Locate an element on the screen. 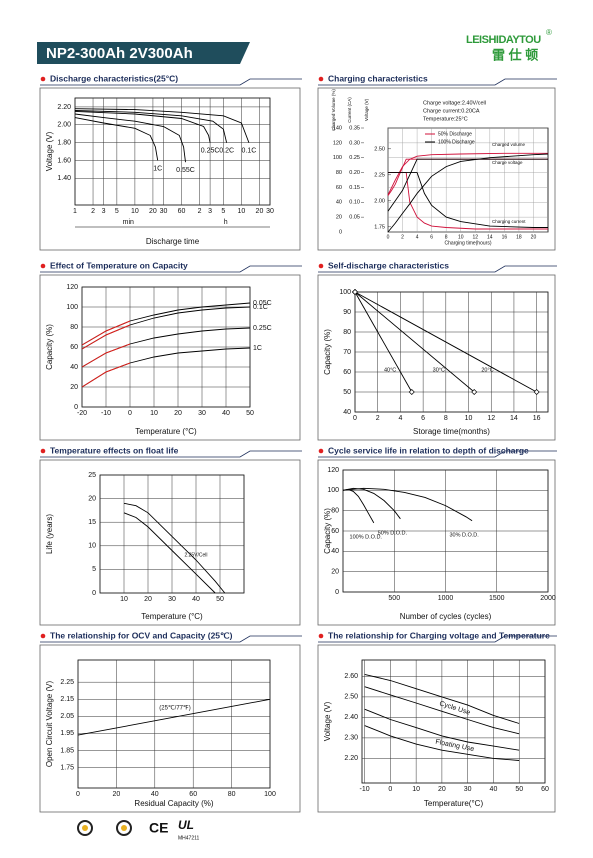 The height and width of the screenshot is (858, 593). y-axis-label: Open Circuit Voltage (V) is located at coordinates (49, 724).